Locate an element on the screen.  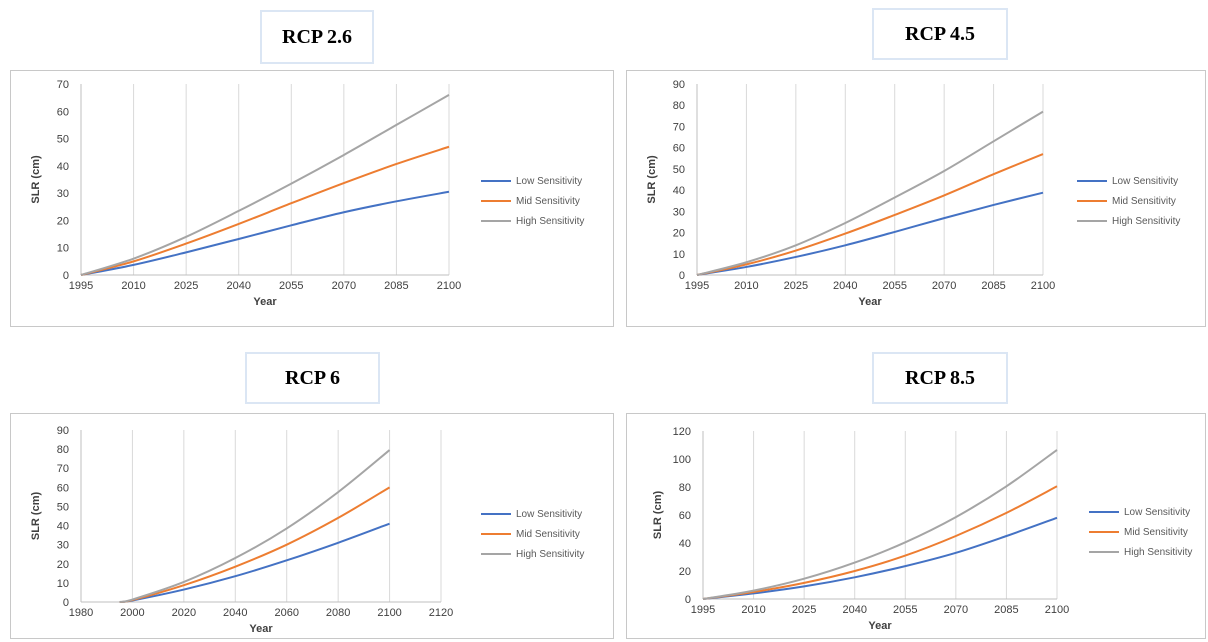
y-tick-label: 100 is located at coordinates (682, 460).